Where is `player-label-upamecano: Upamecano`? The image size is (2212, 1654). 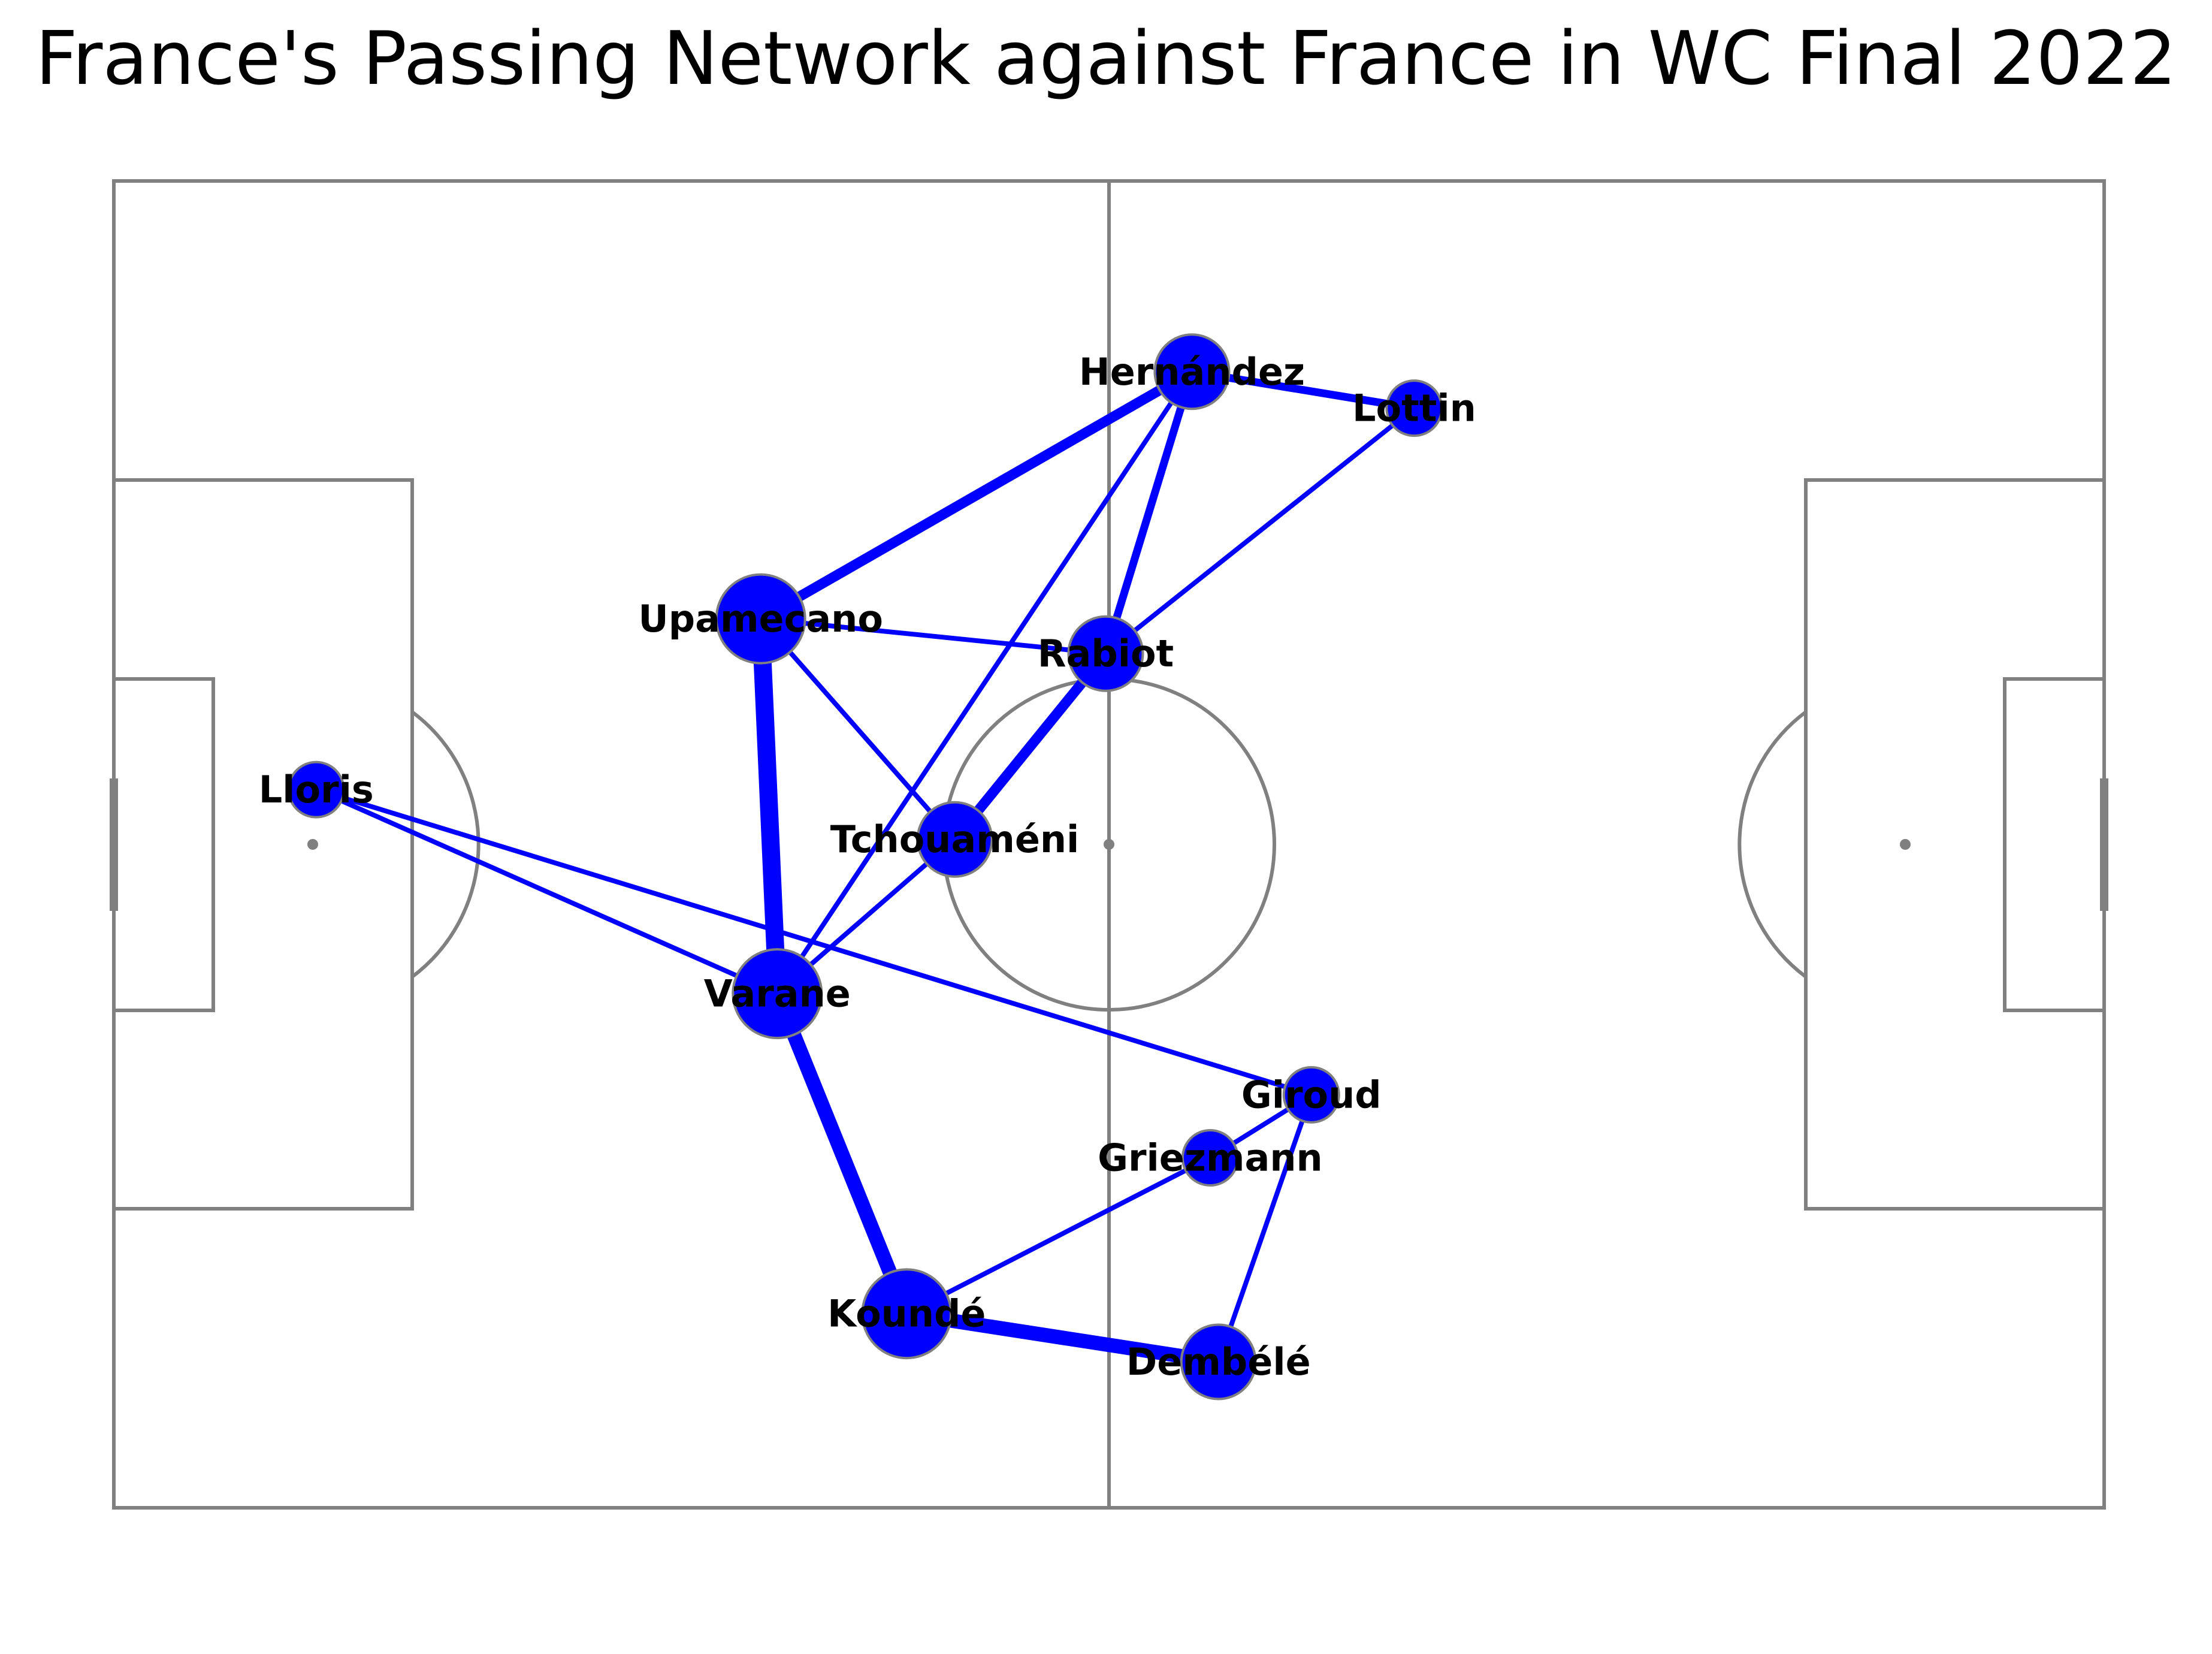
player-label-upamecano: Upamecano is located at coordinates (761, 619).